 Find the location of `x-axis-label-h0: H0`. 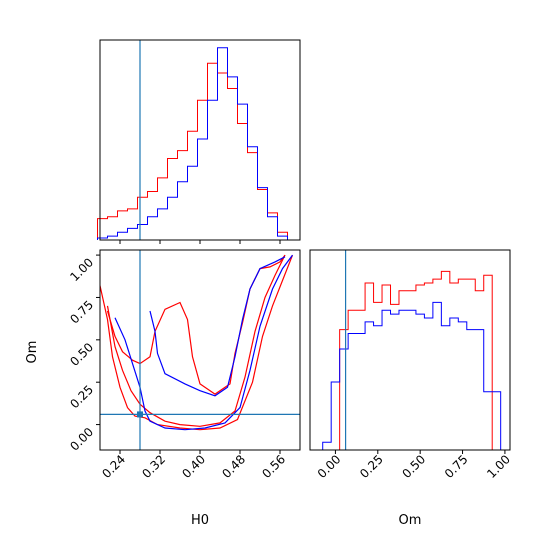

x-axis-label-h0: H0 is located at coordinates (200, 520).